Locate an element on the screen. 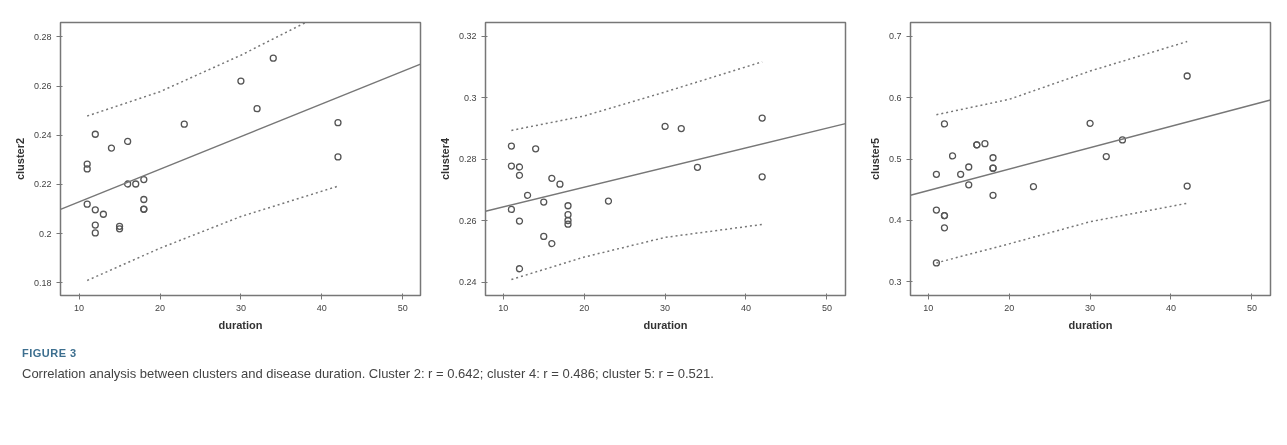 This screenshot has height=445, width=1287. y-axis-title: cluster4 is located at coordinates (444, 159).